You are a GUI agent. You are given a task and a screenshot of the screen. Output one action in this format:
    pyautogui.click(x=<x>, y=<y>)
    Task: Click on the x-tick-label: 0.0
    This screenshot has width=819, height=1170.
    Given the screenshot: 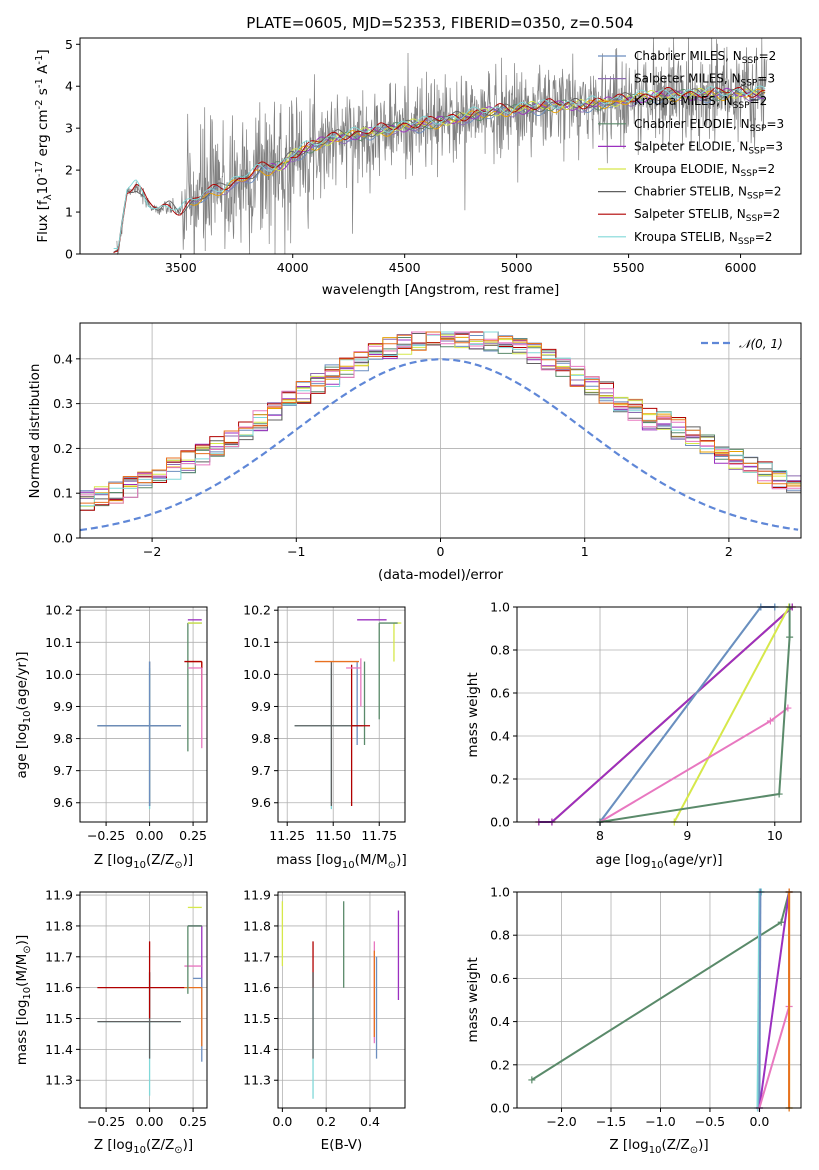 What is the action you would take?
    pyautogui.click(x=282, y=1121)
    